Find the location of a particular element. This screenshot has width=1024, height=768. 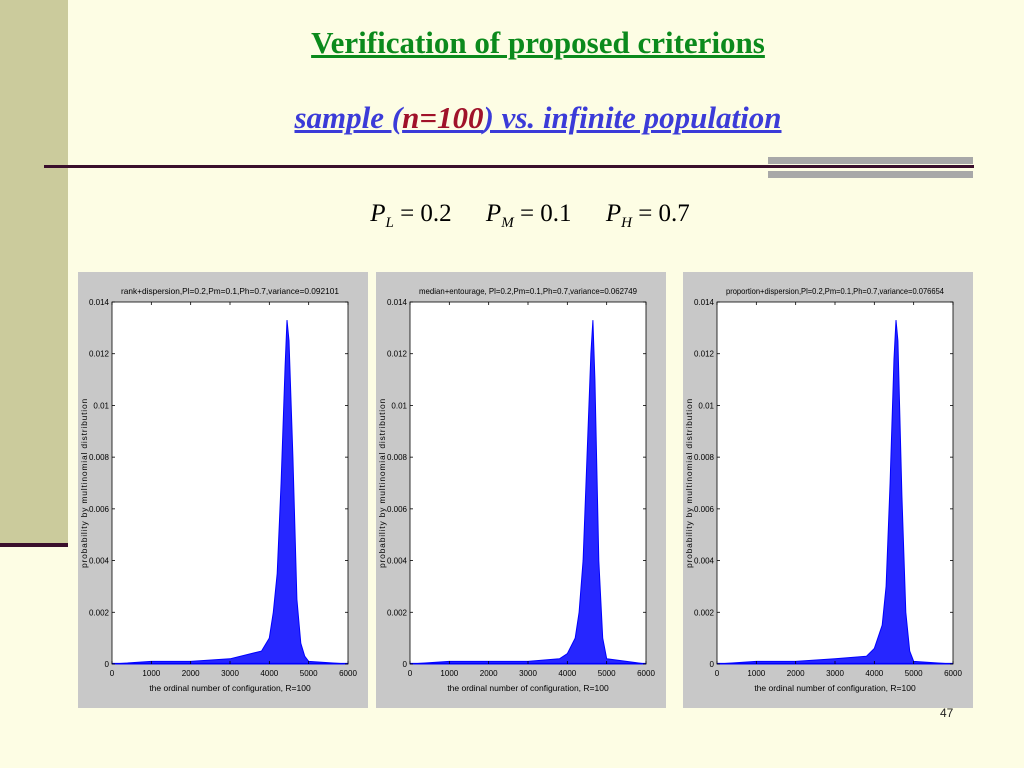

formula-value: = 0.7 is located at coordinates (664, 213).